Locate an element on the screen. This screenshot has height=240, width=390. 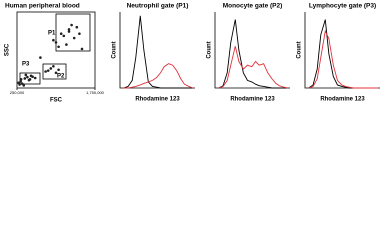
gate-p3 is located at coordinates (30, 78).